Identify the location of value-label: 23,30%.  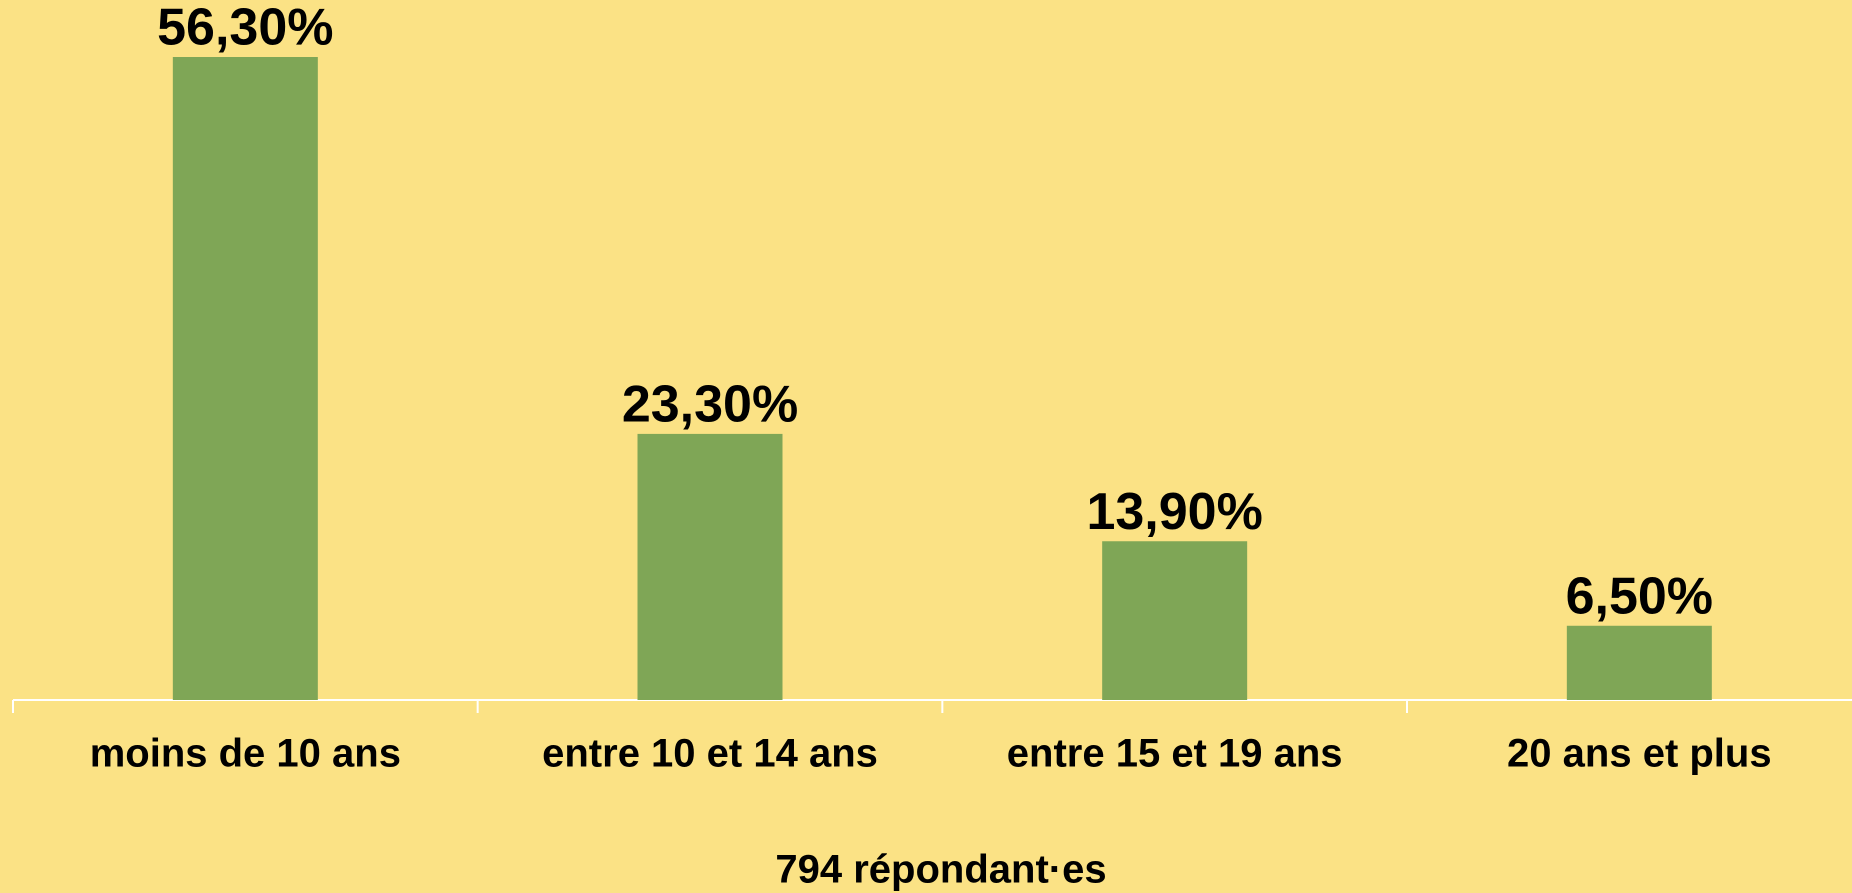
(710, 405).